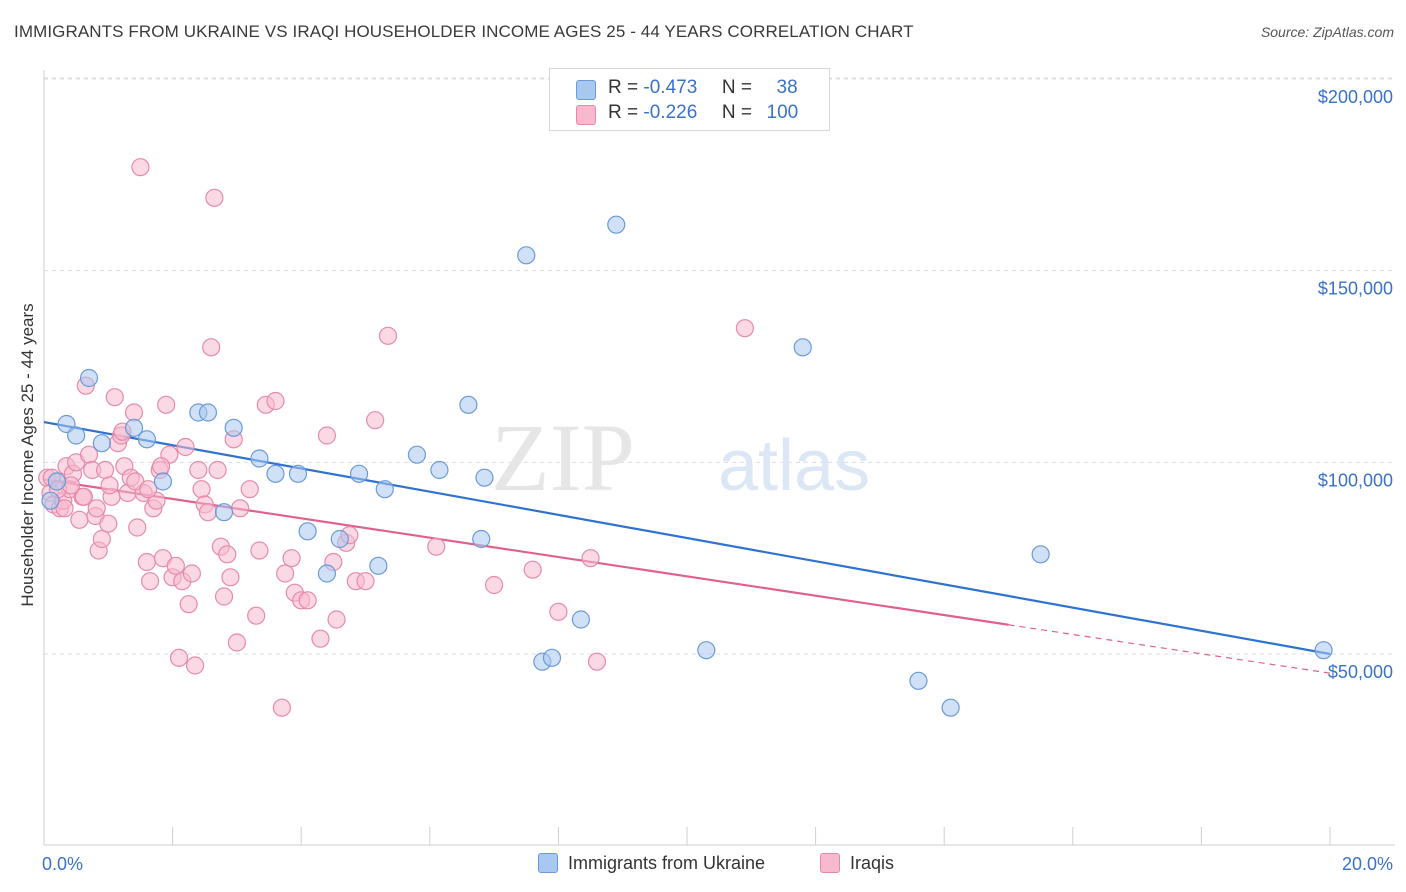  I want to click on x-tick-label-start: 0.0%, so click(62, 864).